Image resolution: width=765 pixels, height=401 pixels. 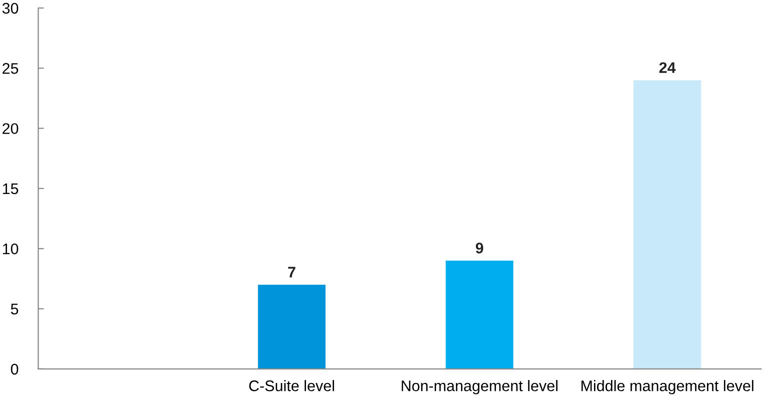 I want to click on y-tick-label: 20, so click(x=10, y=128).